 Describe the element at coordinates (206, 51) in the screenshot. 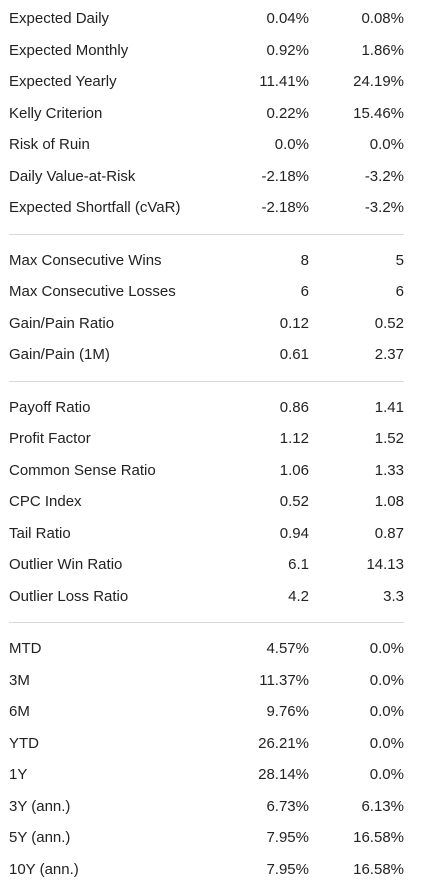

I see `metric-row: Expected Monthly 0.92% 1.86%` at that location.